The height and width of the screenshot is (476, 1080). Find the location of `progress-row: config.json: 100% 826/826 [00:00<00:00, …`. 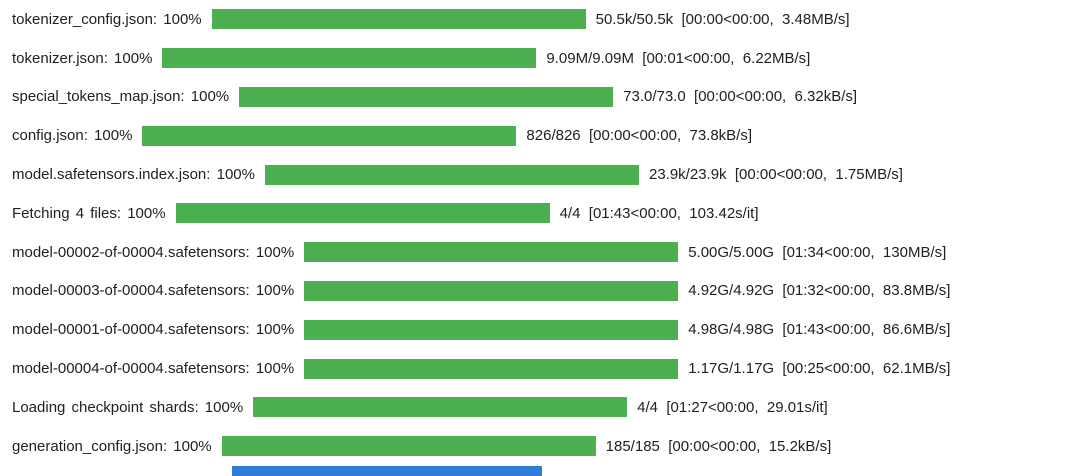

progress-row: config.json: 100% 826/826 [00:00<00:00, … is located at coordinates (540, 135).